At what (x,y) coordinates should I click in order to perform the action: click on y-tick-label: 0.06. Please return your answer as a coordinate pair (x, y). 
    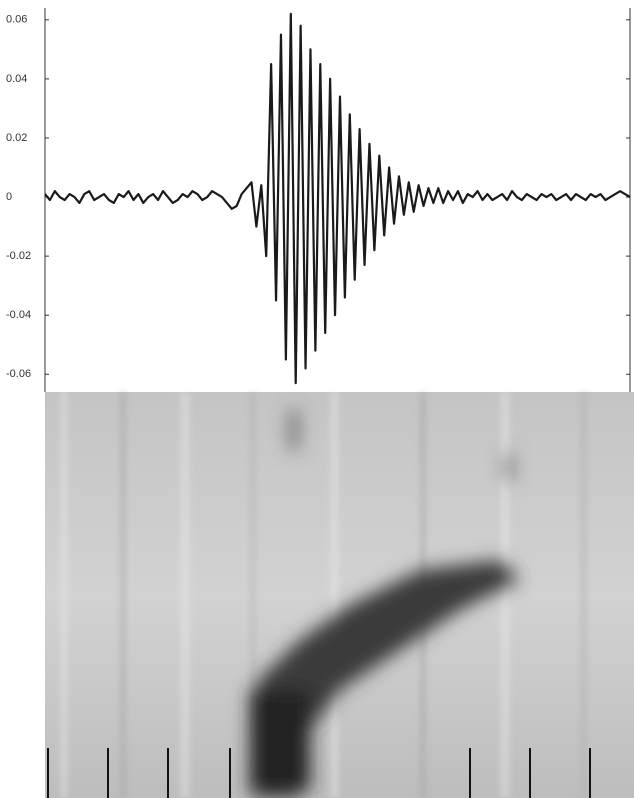
    Looking at the image, I should click on (16, 20).